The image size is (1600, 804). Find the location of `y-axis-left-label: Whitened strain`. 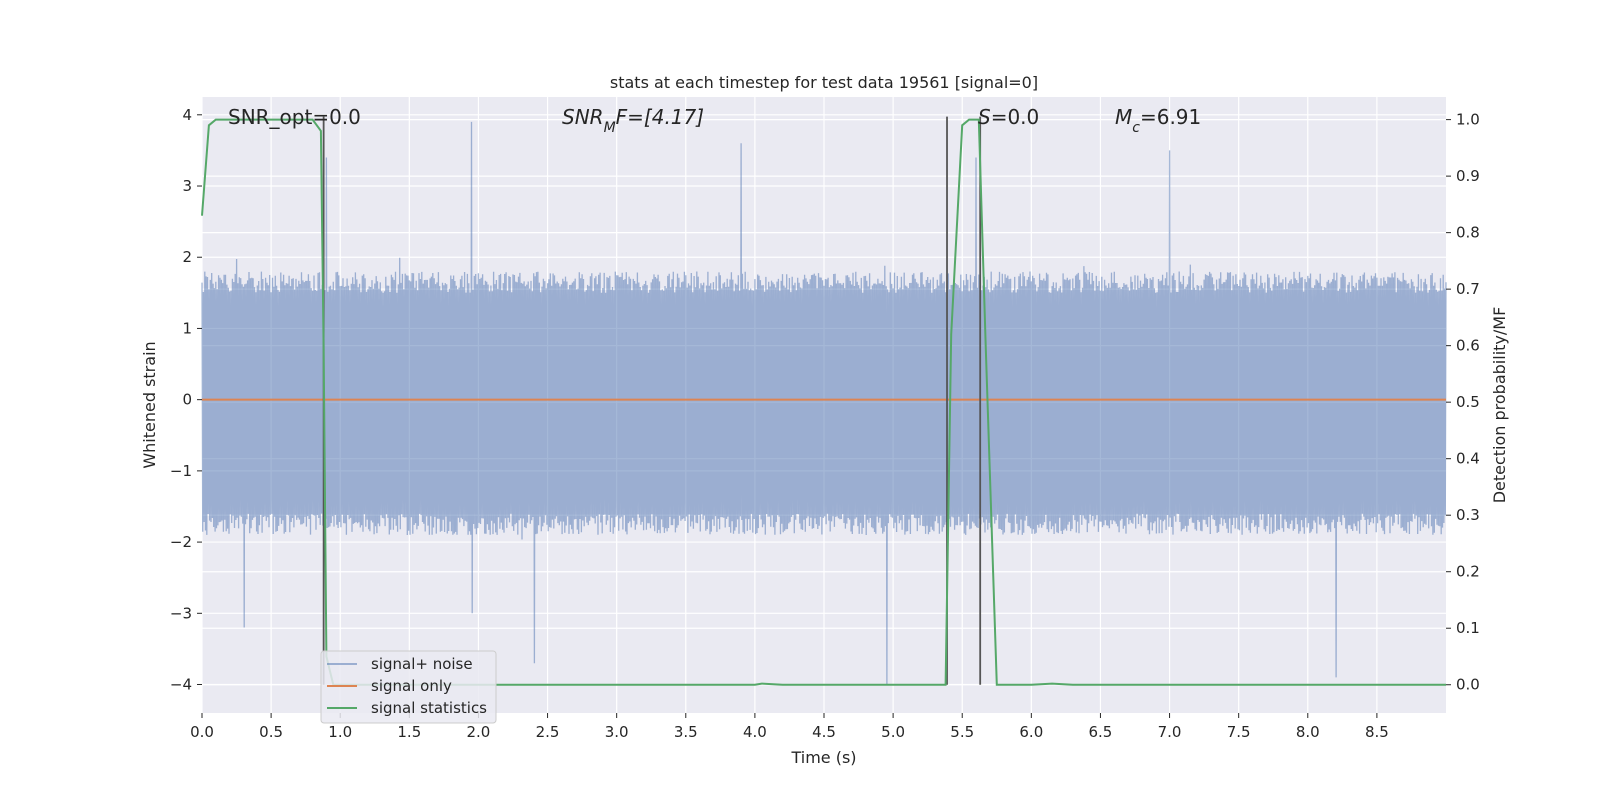

y-axis-left-label: Whitened strain is located at coordinates (149, 404).